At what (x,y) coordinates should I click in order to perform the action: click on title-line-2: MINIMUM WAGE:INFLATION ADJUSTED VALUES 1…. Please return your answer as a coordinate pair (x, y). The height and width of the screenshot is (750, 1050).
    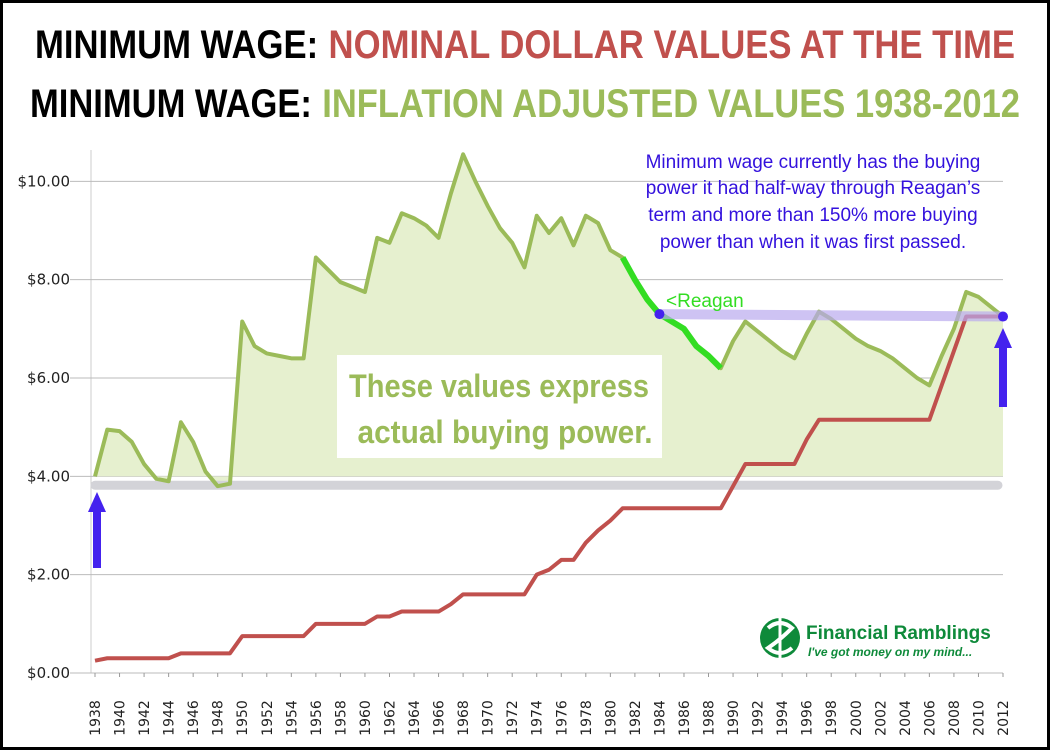
    Looking at the image, I should click on (525, 104).